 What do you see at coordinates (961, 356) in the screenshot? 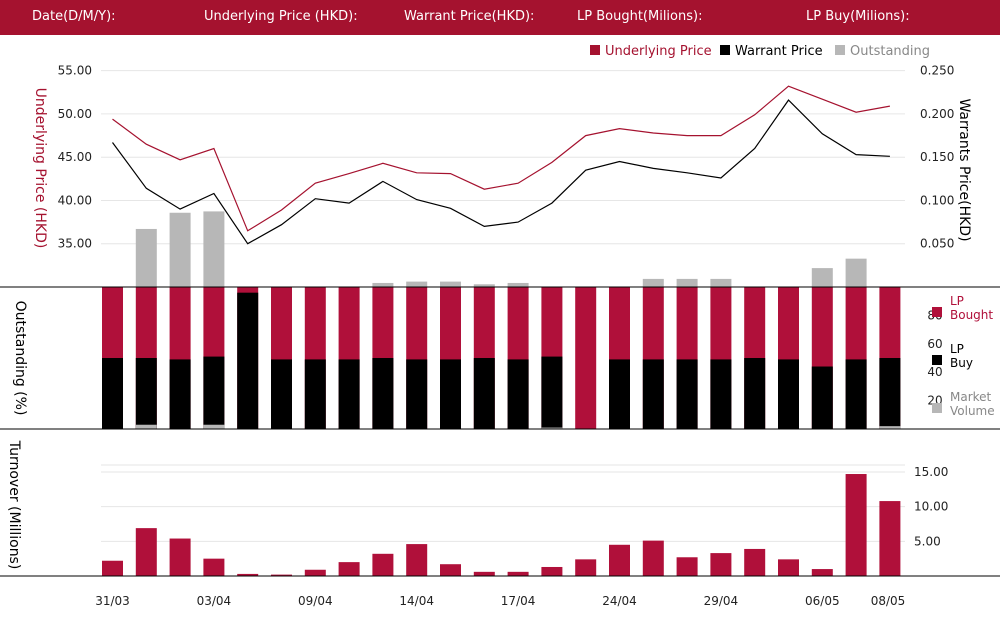
I see `lp-legend-label: LP Buy` at bounding box center [961, 356].